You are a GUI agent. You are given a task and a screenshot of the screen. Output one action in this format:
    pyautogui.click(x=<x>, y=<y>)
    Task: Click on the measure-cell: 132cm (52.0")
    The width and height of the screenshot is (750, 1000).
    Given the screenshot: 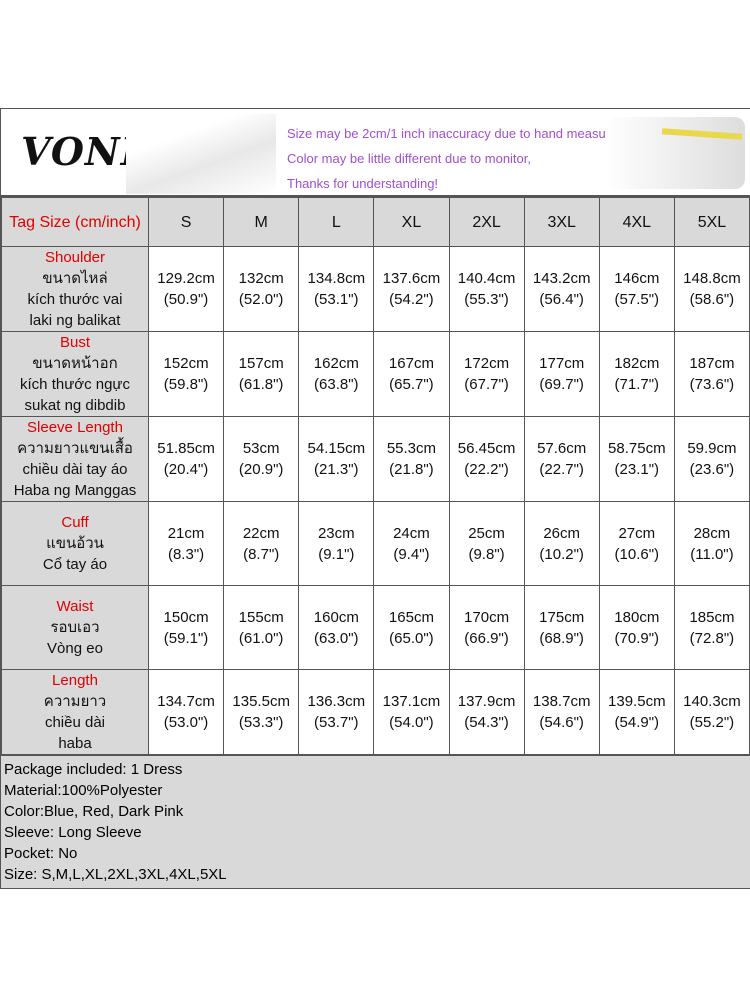 What is the action you would take?
    pyautogui.click(x=261, y=289)
    